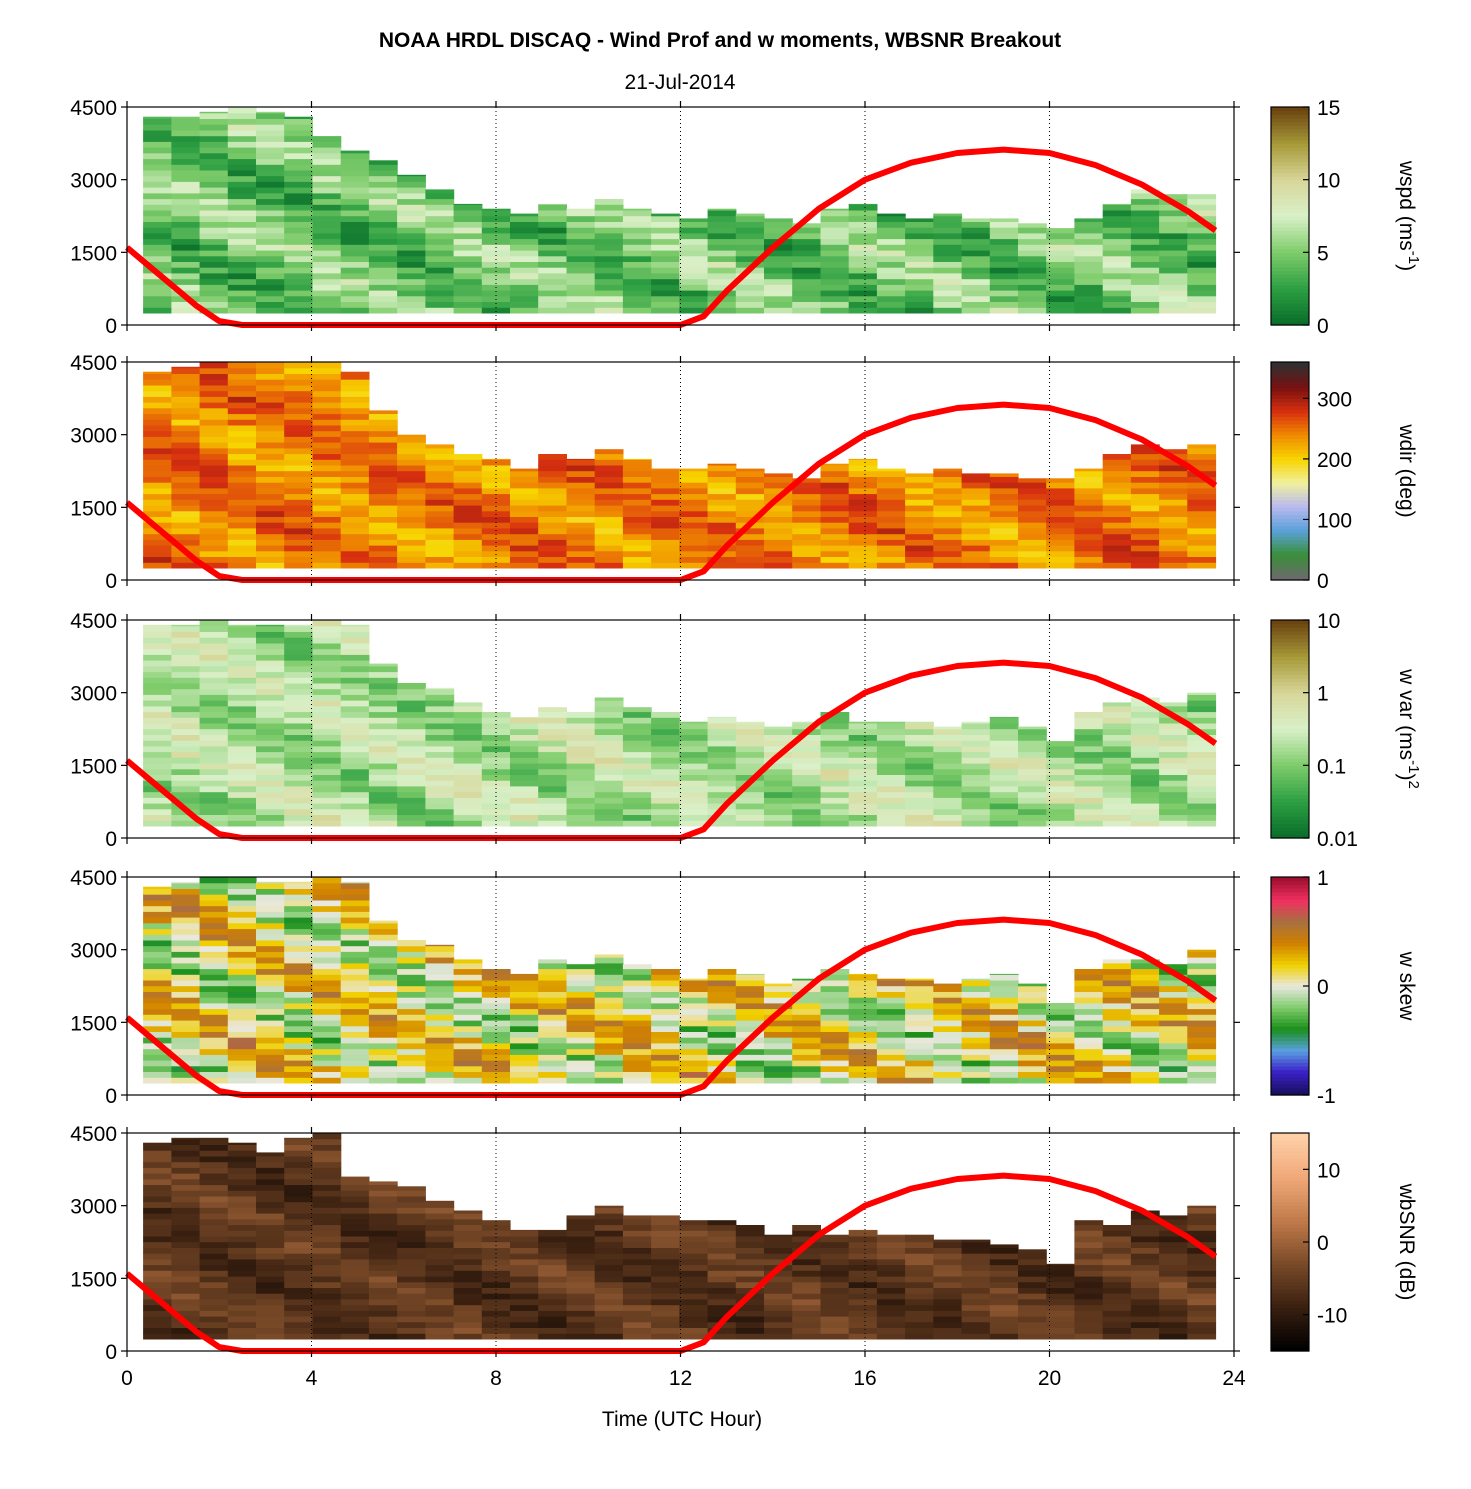 Image resolution: width=1471 pixels, height=1489 pixels. What do you see at coordinates (1290, 216) in the screenshot?
I see `colorbar-frame` at bounding box center [1290, 216].